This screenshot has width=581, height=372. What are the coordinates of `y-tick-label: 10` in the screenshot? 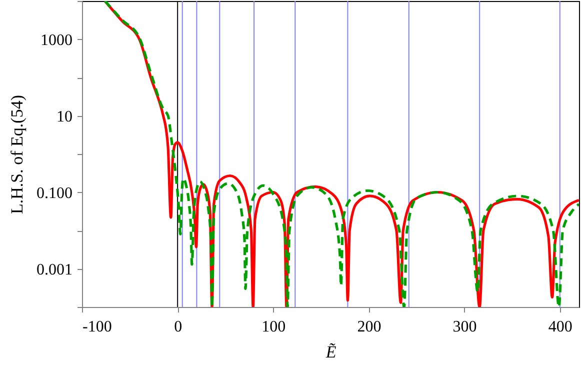 It's located at (64, 117).